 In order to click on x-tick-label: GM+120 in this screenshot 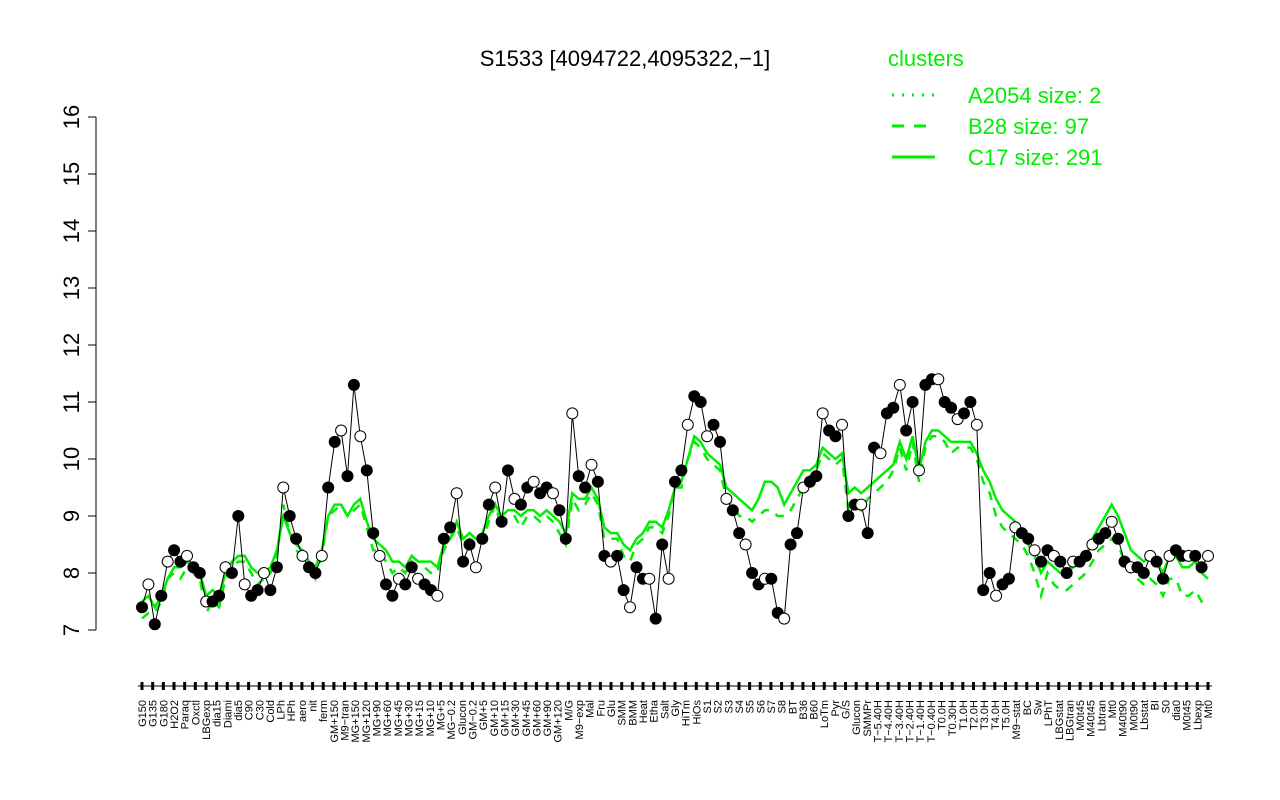, I will do `click(559, 721)`.